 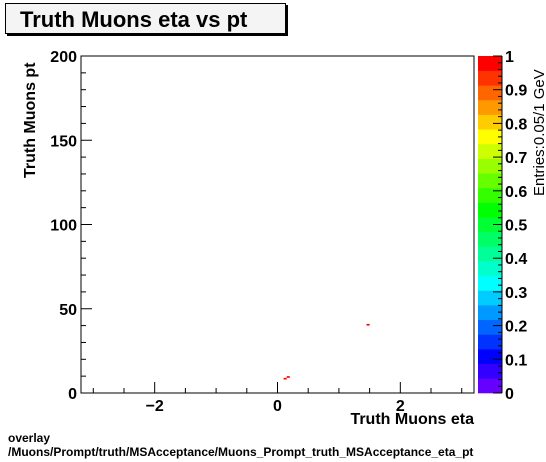 What do you see at coordinates (516, 124) in the screenshot?
I see `z-tick-label: 0.8` at bounding box center [516, 124].